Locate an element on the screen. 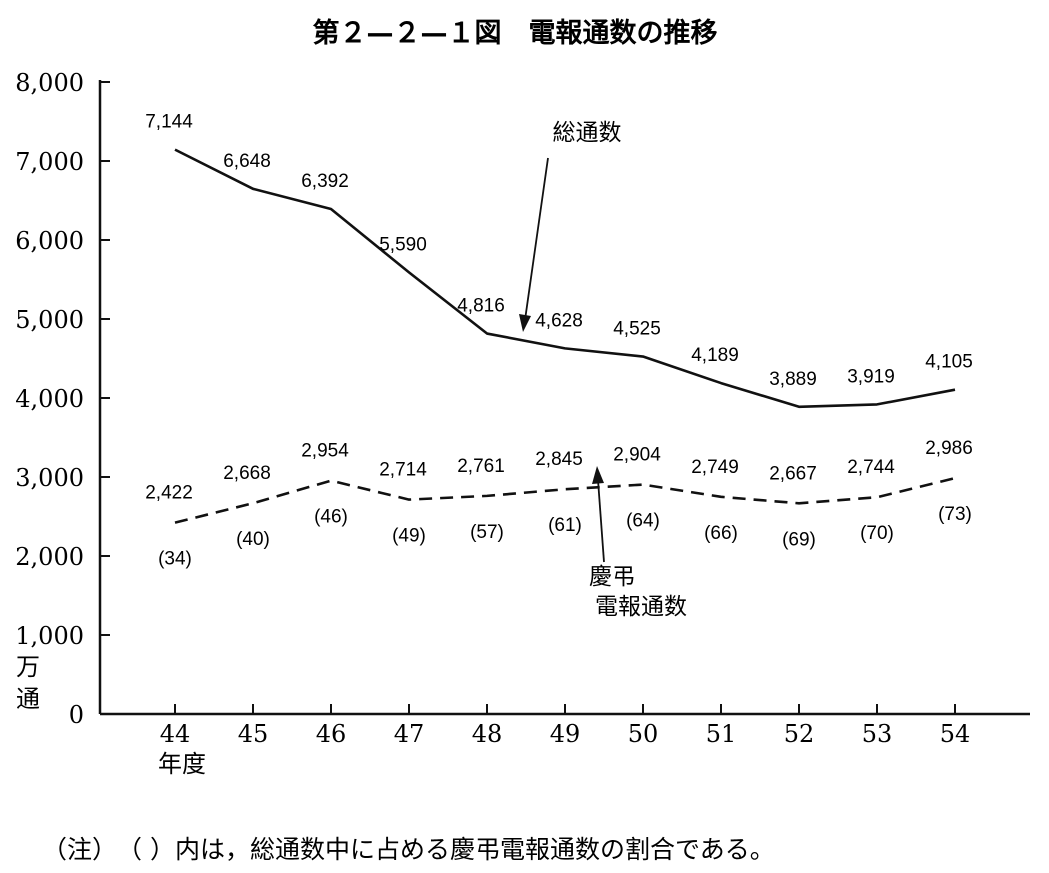 The height and width of the screenshot is (873, 1049). greeting-value-label: 2,904 is located at coordinates (637, 455).